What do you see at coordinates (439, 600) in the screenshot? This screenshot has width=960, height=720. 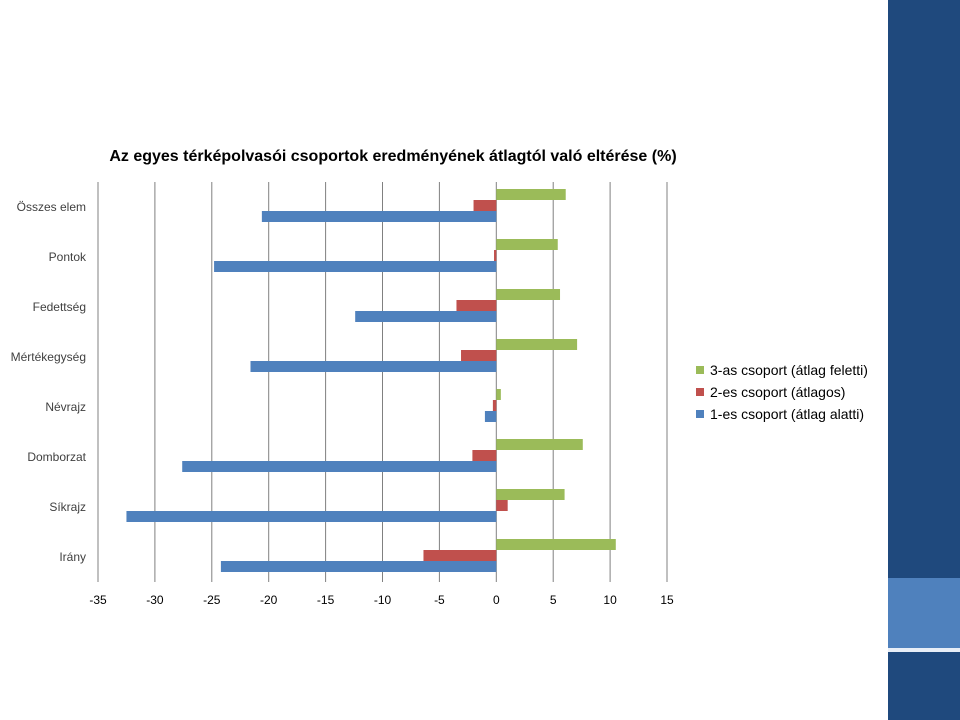 I see `x-tick-label: -5` at bounding box center [439, 600].